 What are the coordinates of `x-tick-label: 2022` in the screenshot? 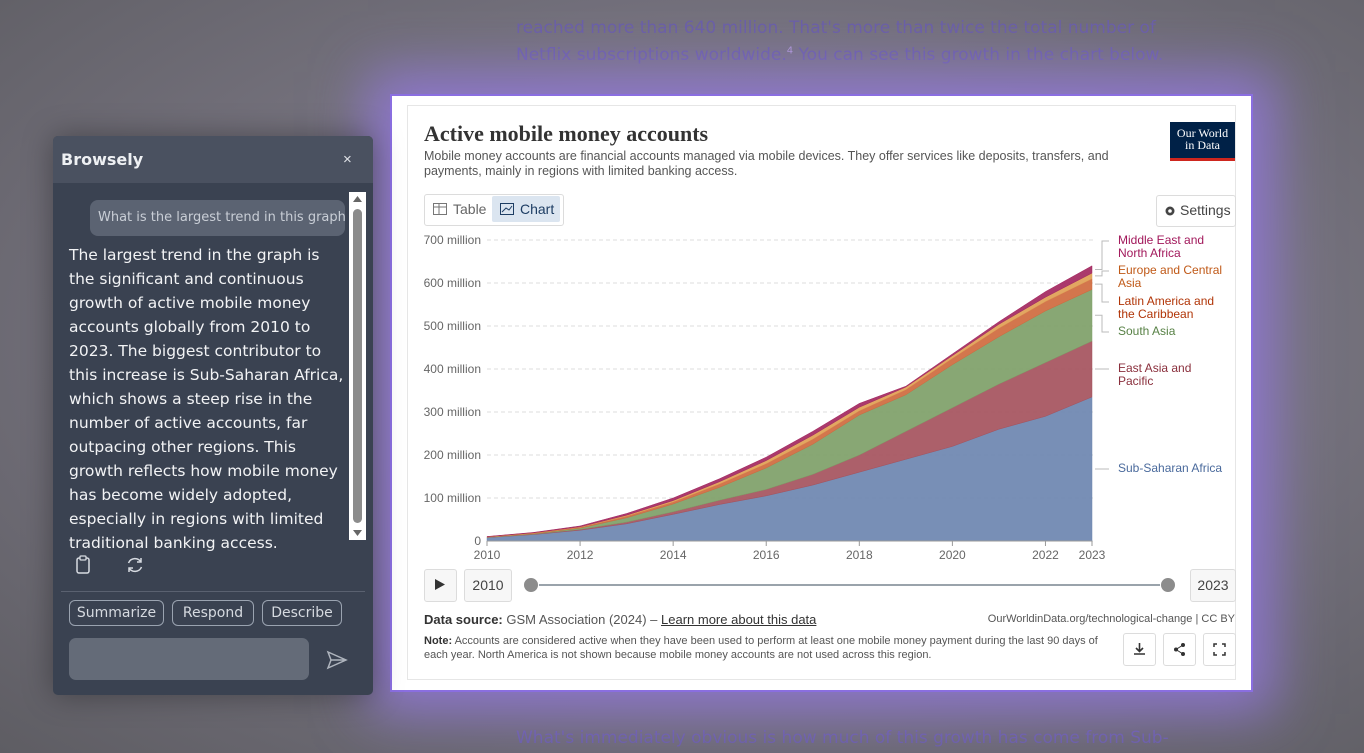 It's located at (1045, 555).